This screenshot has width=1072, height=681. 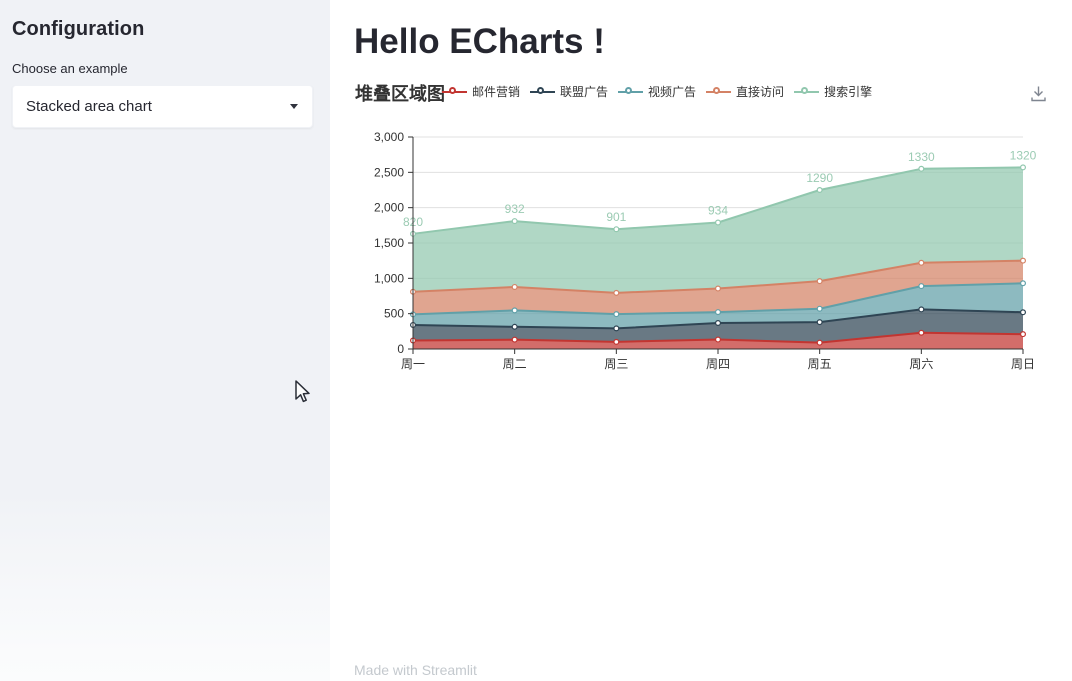 What do you see at coordinates (162, 106) in the screenshot?
I see `example-selectbox: Stacked area chart` at bounding box center [162, 106].